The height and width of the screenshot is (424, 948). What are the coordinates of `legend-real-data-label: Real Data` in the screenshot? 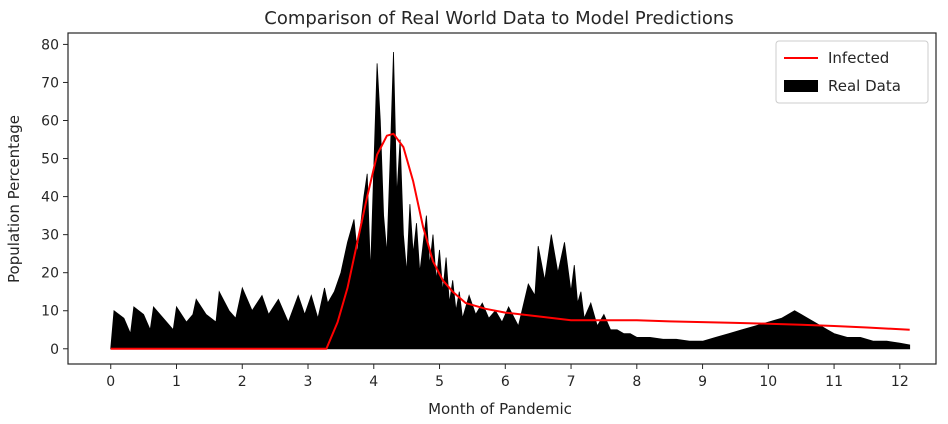 It's located at (864, 86).